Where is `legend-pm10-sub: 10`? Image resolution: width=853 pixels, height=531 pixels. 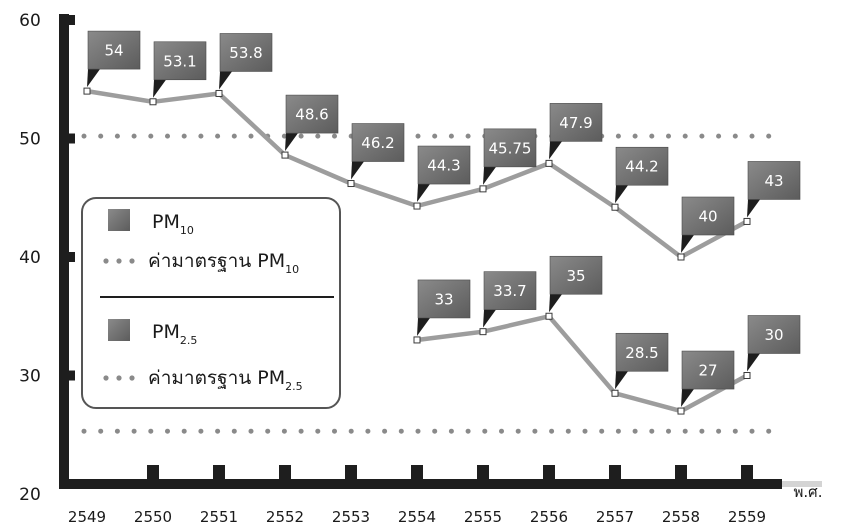
legend-pm10-sub: 10 is located at coordinates (187, 230).